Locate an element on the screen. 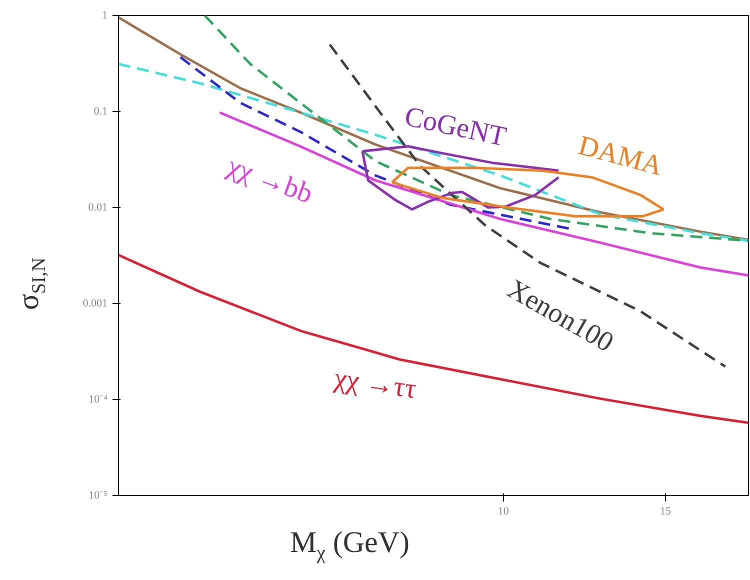 The image size is (750, 580). x-tick-label: 10 is located at coordinates (504, 512).